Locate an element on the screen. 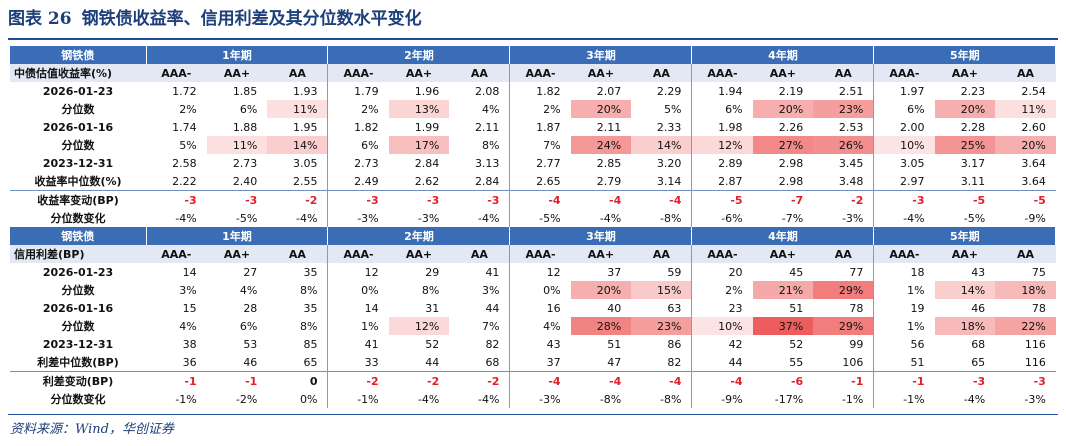 The height and width of the screenshot is (446, 1066). table-cell: -1% is located at coordinates (186, 399).